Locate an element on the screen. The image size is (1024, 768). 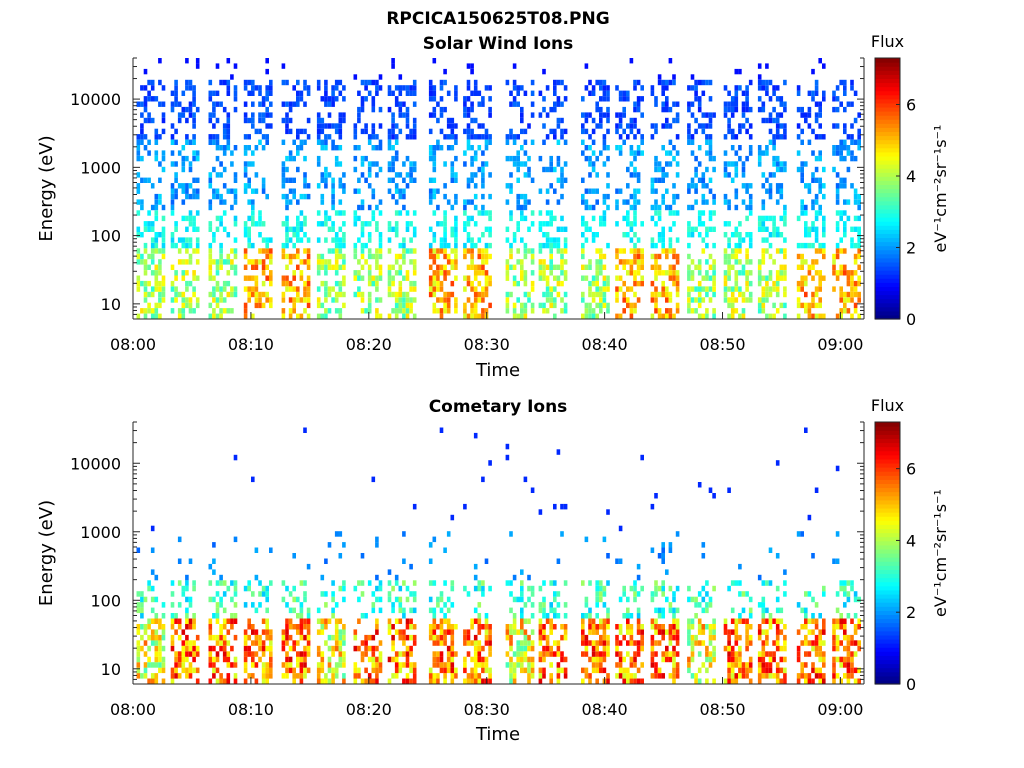
y-tick-label: 10 is located at coordinates (111, 669).